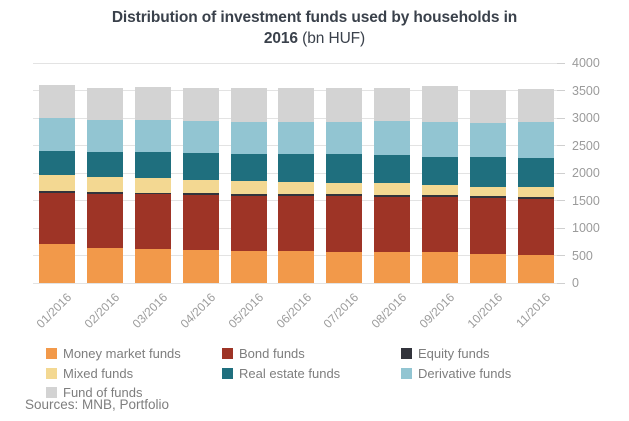 This screenshot has width=629, height=421. I want to click on bar-column-03/2016, so click(153, 173).